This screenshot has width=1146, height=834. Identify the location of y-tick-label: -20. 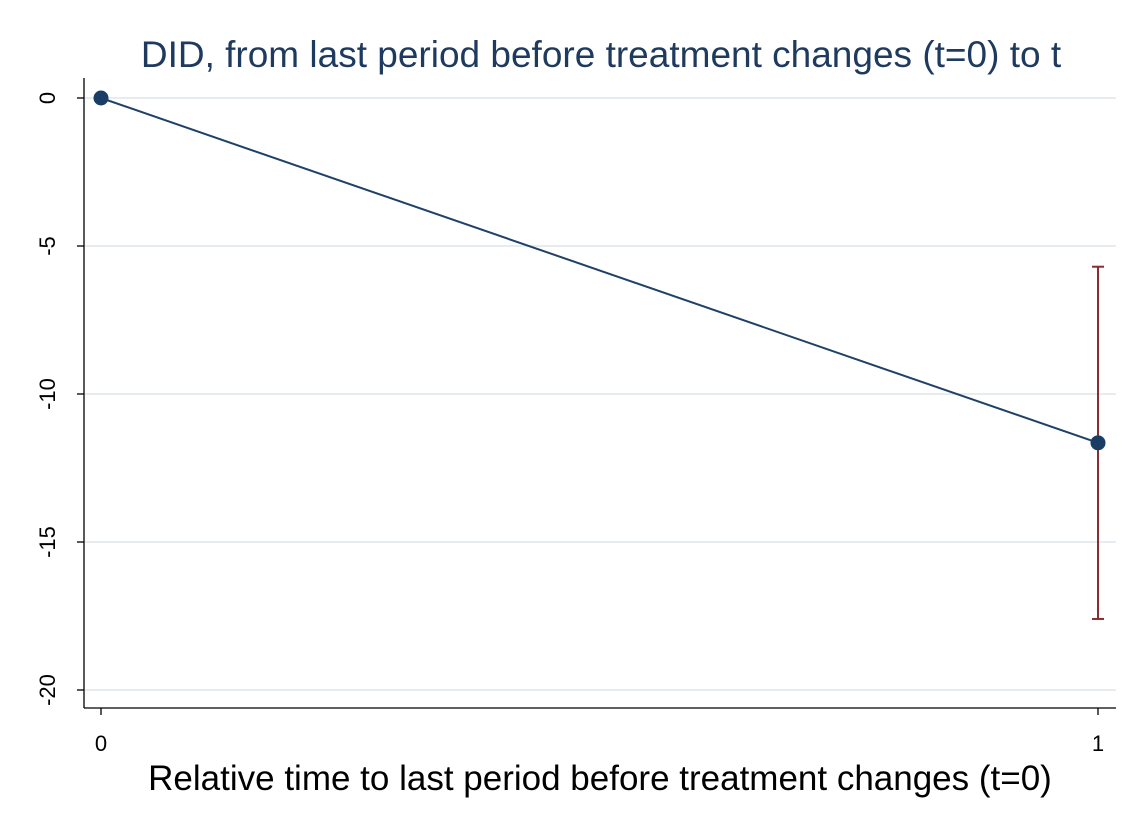
(47, 690).